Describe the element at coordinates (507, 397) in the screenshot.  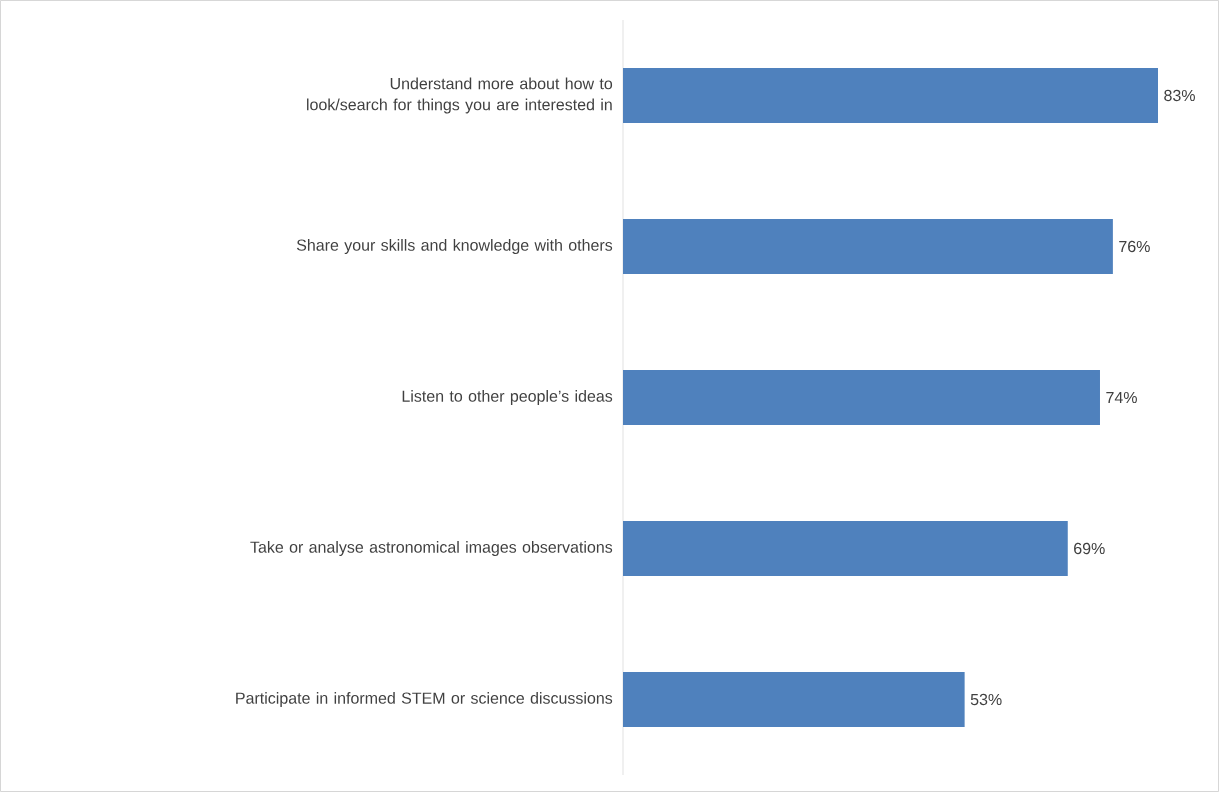
I see `y-tick-label: Listen to other people’s ideas` at that location.